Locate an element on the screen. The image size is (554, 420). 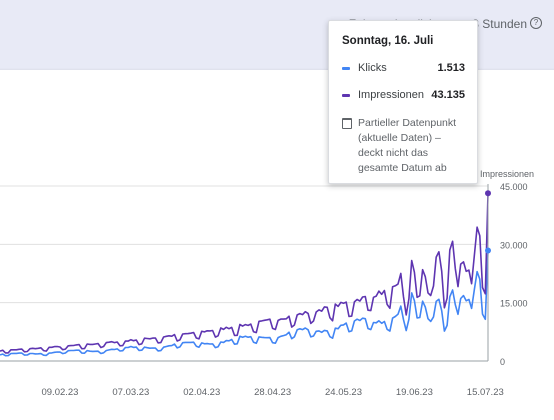
tooltip-date: Sonntag, 16. Juli is located at coordinates (388, 41).